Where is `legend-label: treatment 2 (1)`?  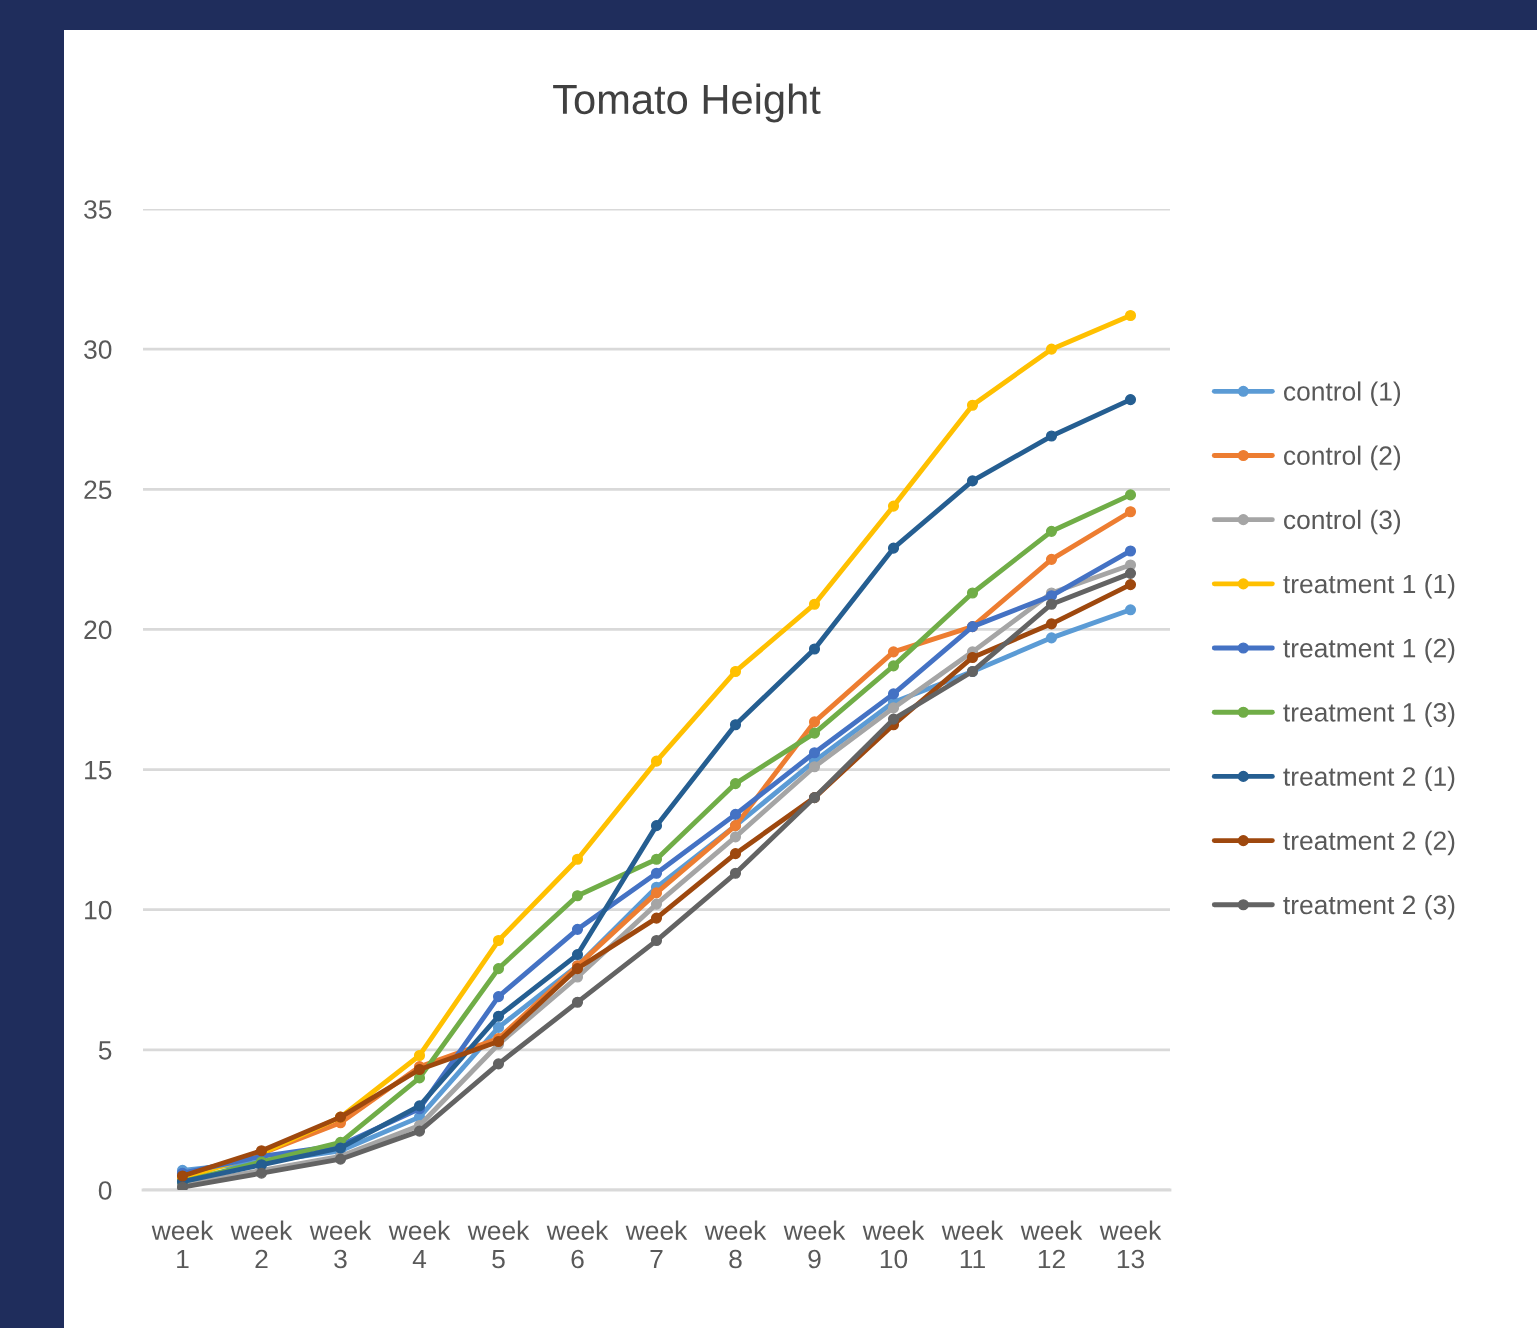 legend-label: treatment 2 (1) is located at coordinates (1369, 779).